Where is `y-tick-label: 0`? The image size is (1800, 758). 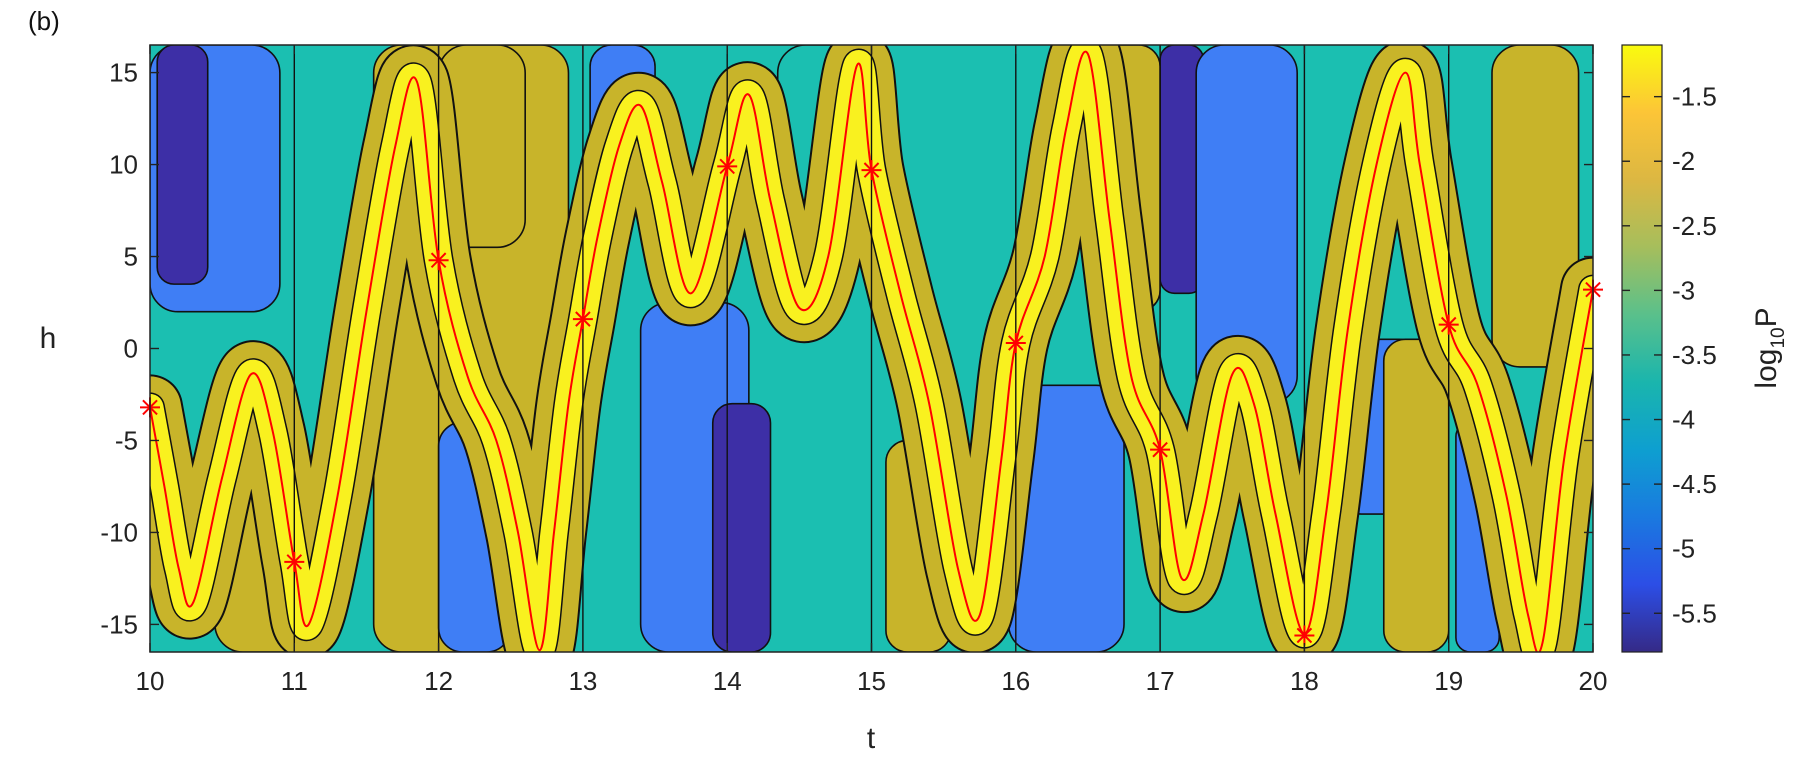 y-tick-label: 0 is located at coordinates (131, 349).